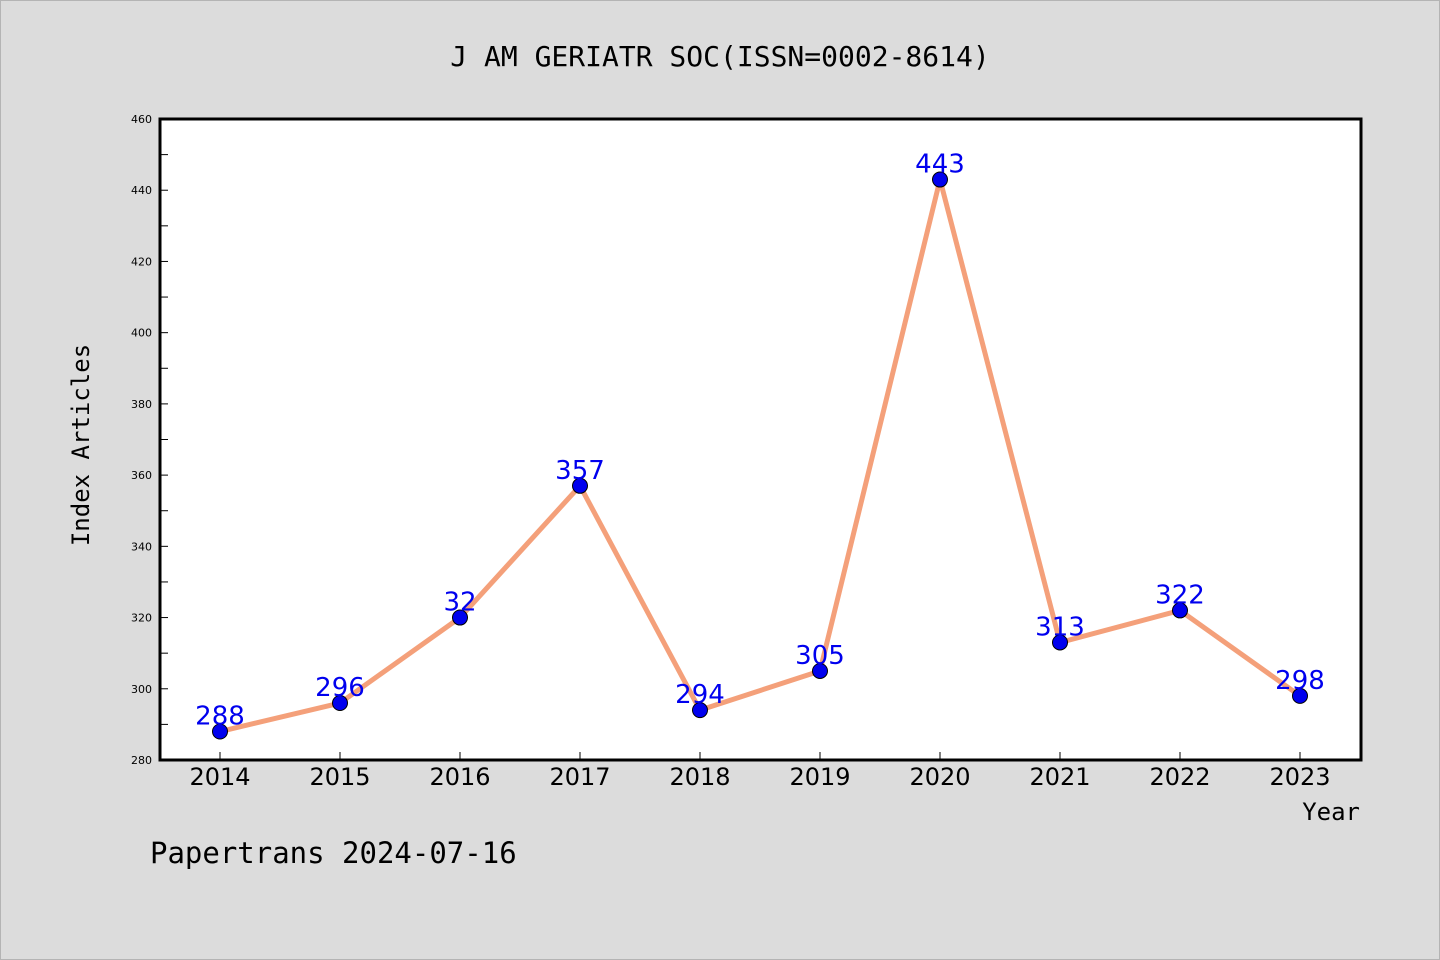 This screenshot has height=960, width=1440. Describe the element at coordinates (820, 656) in the screenshot. I see `data-label: 305` at that location.